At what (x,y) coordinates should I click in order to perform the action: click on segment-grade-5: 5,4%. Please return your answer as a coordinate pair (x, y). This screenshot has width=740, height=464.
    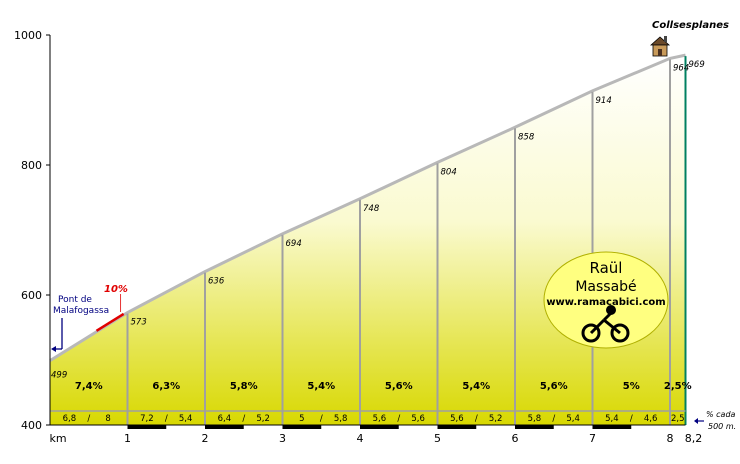
    Looking at the image, I should click on (476, 386).